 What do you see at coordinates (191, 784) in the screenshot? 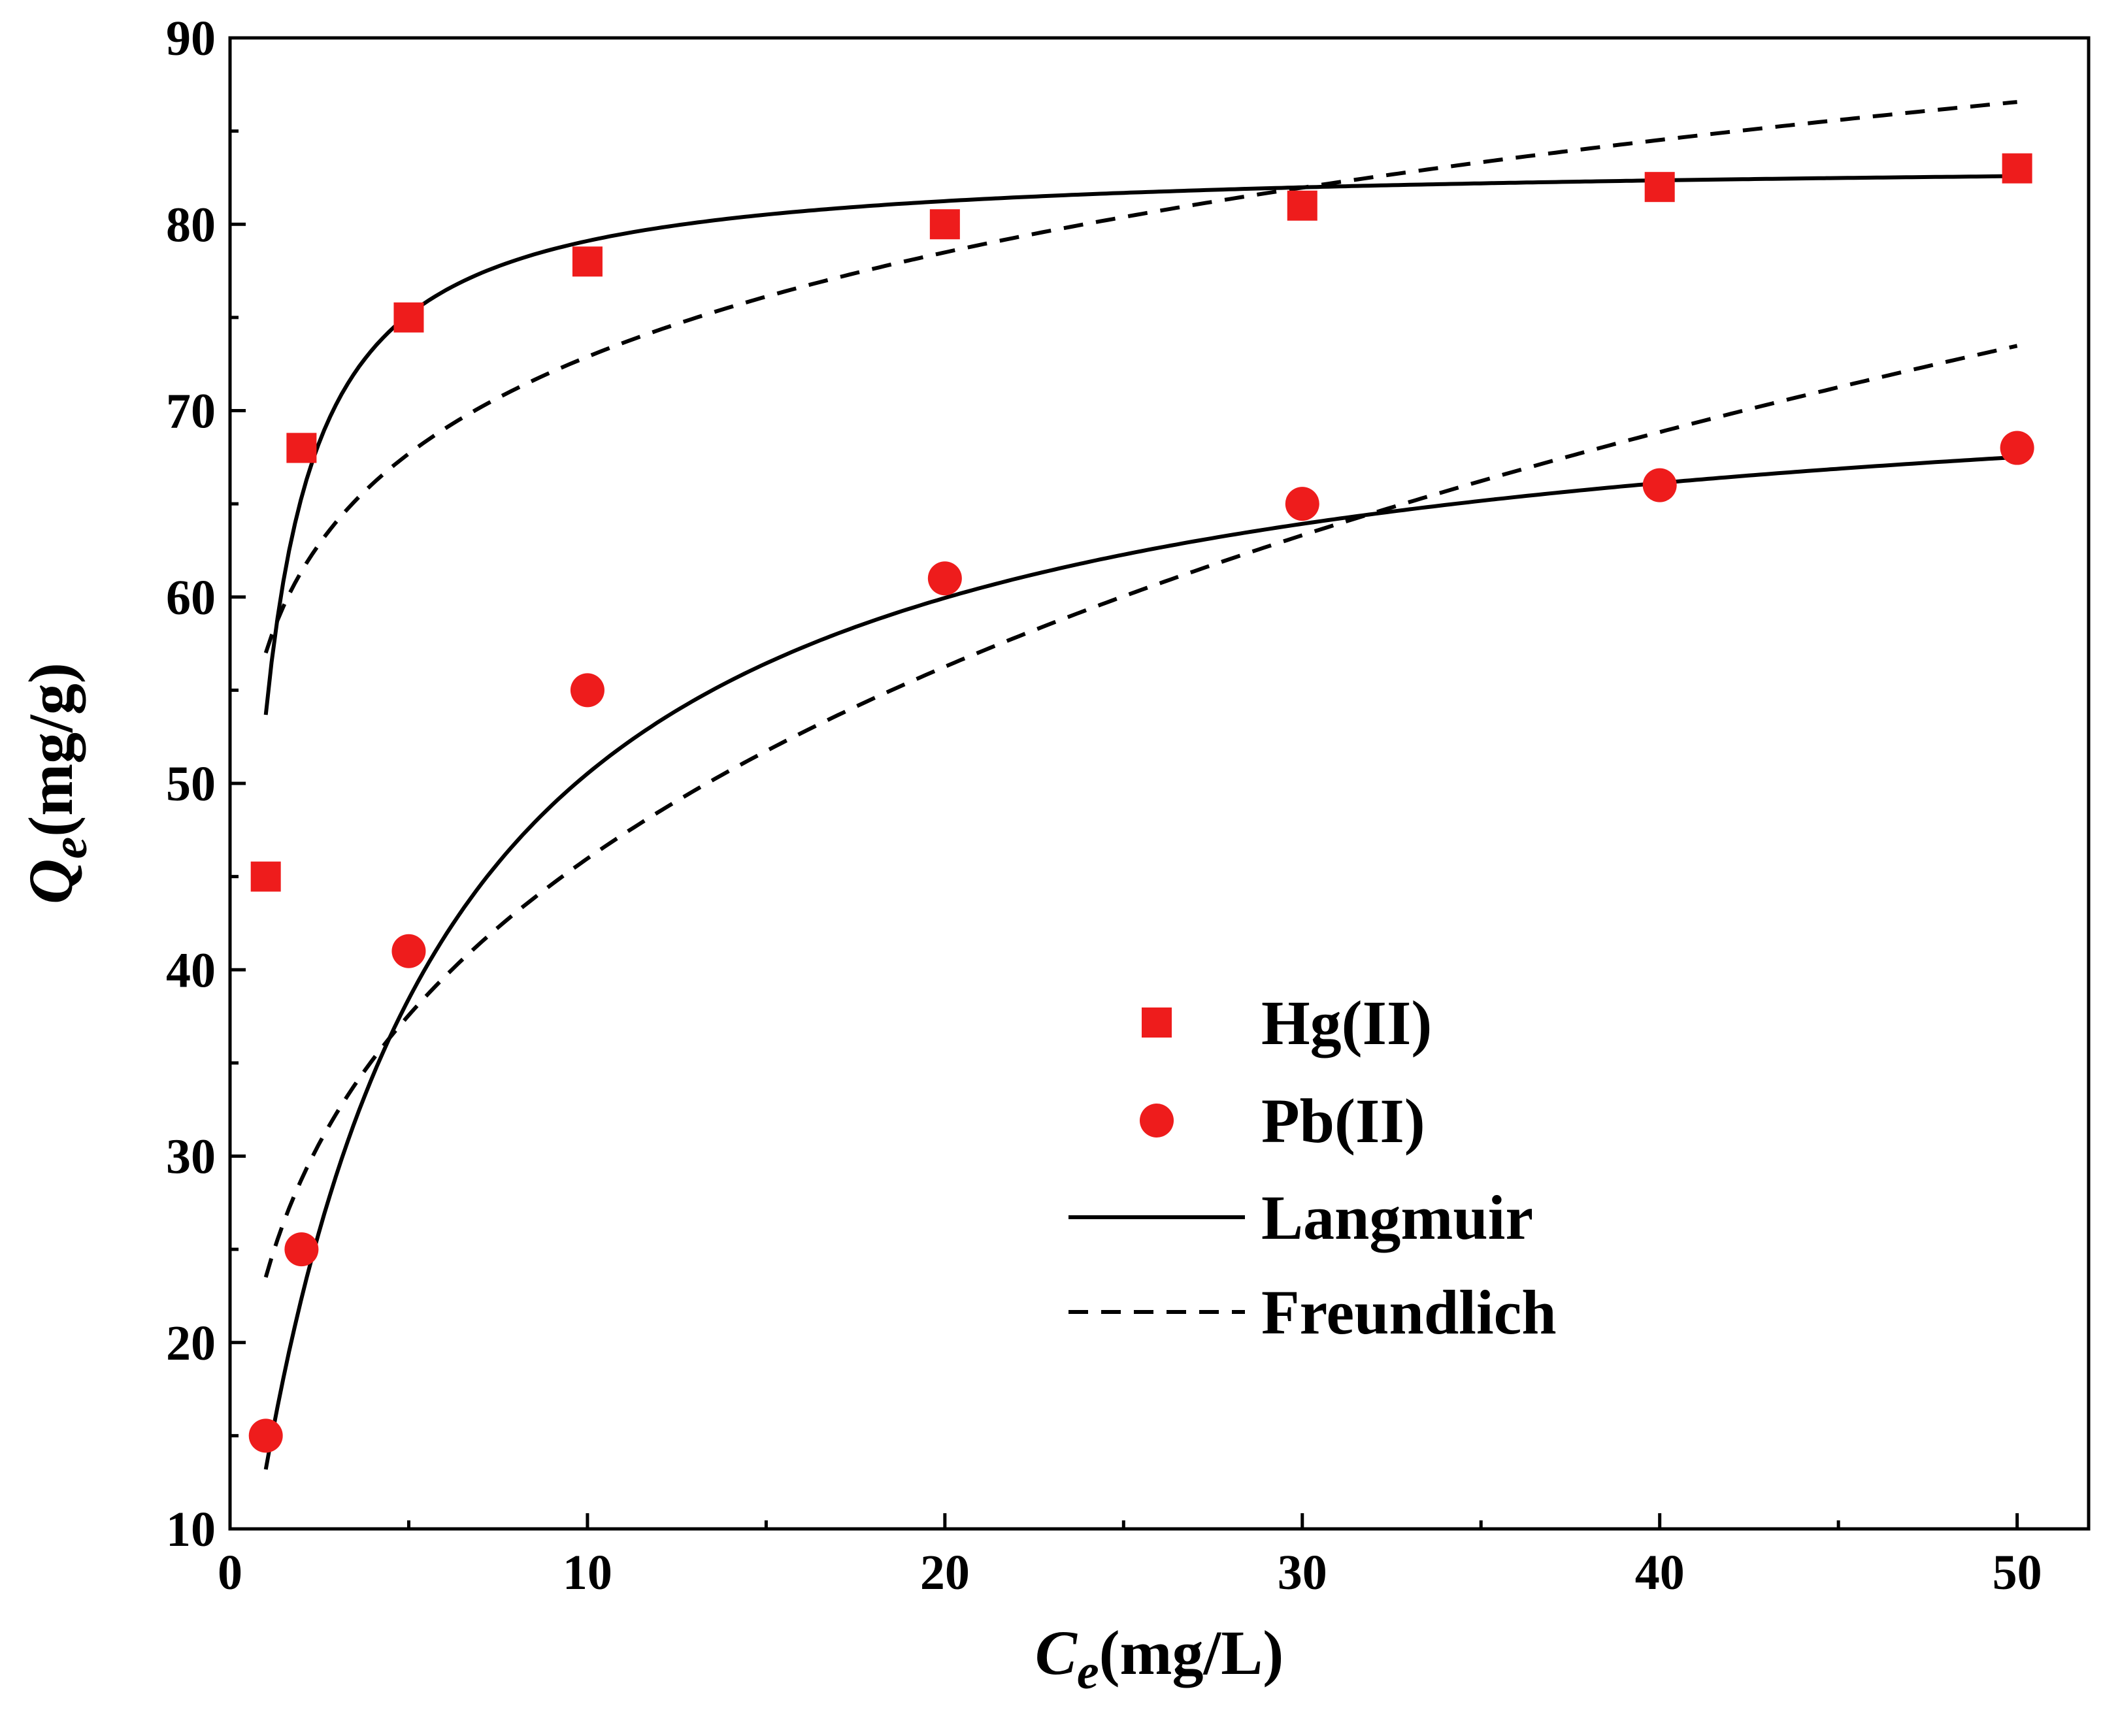
I see `y-tick-label: 50` at bounding box center [191, 784].